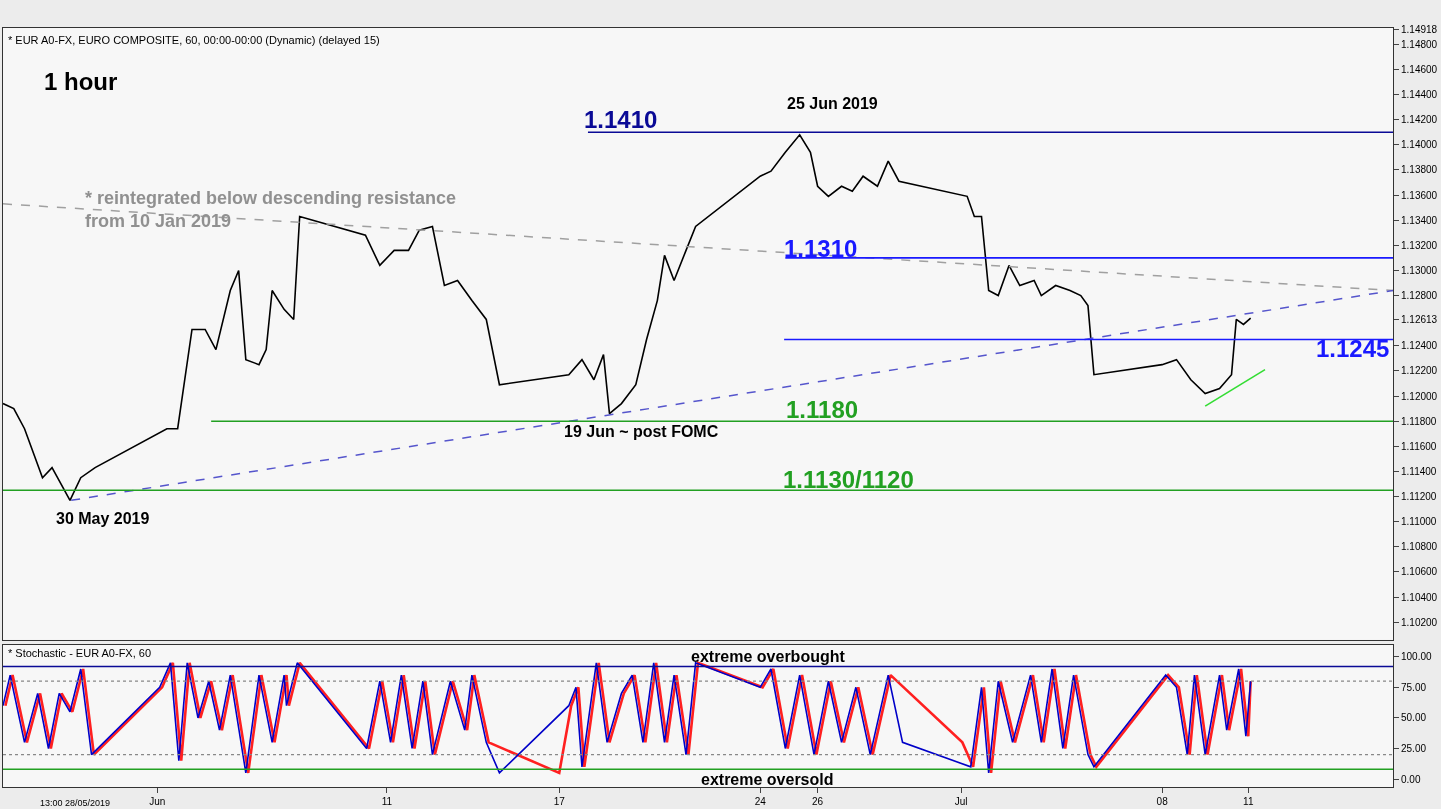 The width and height of the screenshot is (1441, 809). Describe the element at coordinates (1419, 95) in the screenshot. I see `y-tick-label: 1.14400` at that location.